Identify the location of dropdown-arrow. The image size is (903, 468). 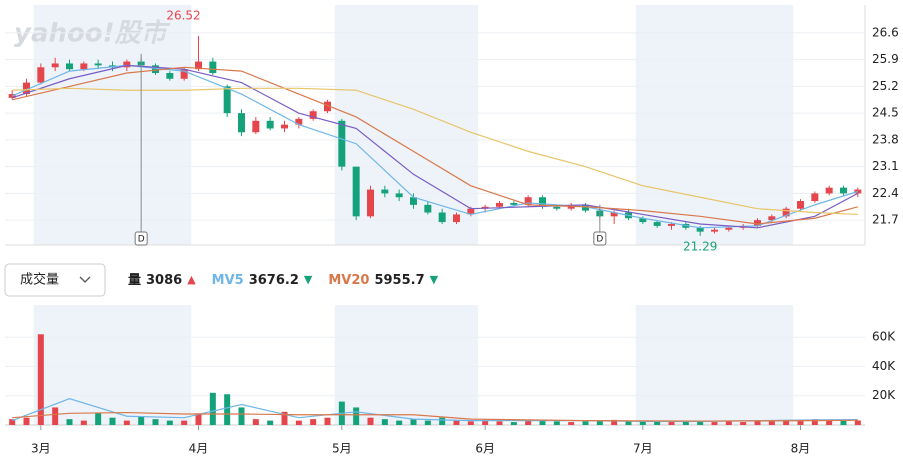
(85, 279).